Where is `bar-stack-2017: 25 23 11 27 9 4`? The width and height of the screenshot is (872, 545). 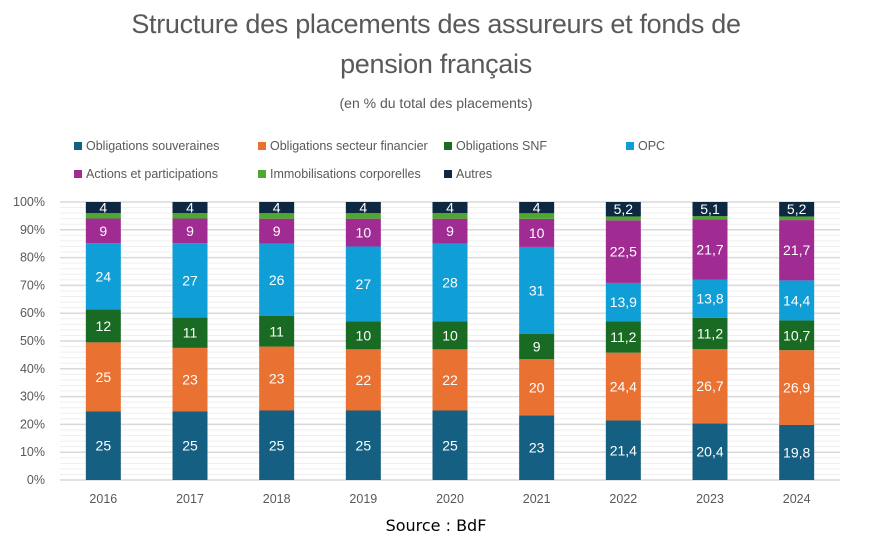
bar-stack-2017: 25 23 11 27 9 4 is located at coordinates (190, 340).